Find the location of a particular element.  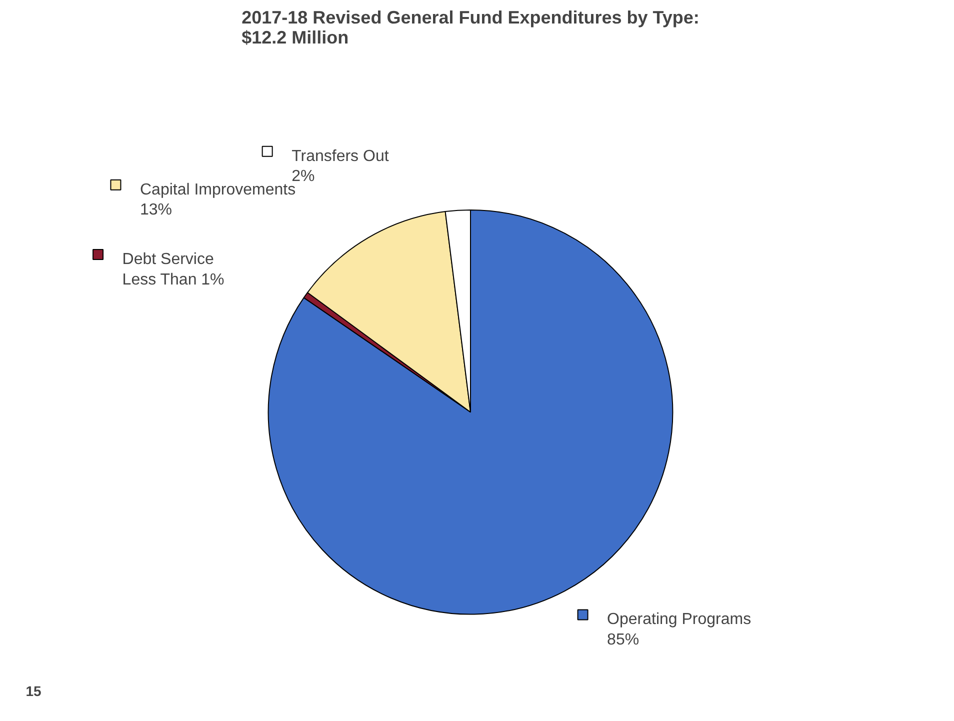

data-label: Less Than 1% is located at coordinates (173, 279).